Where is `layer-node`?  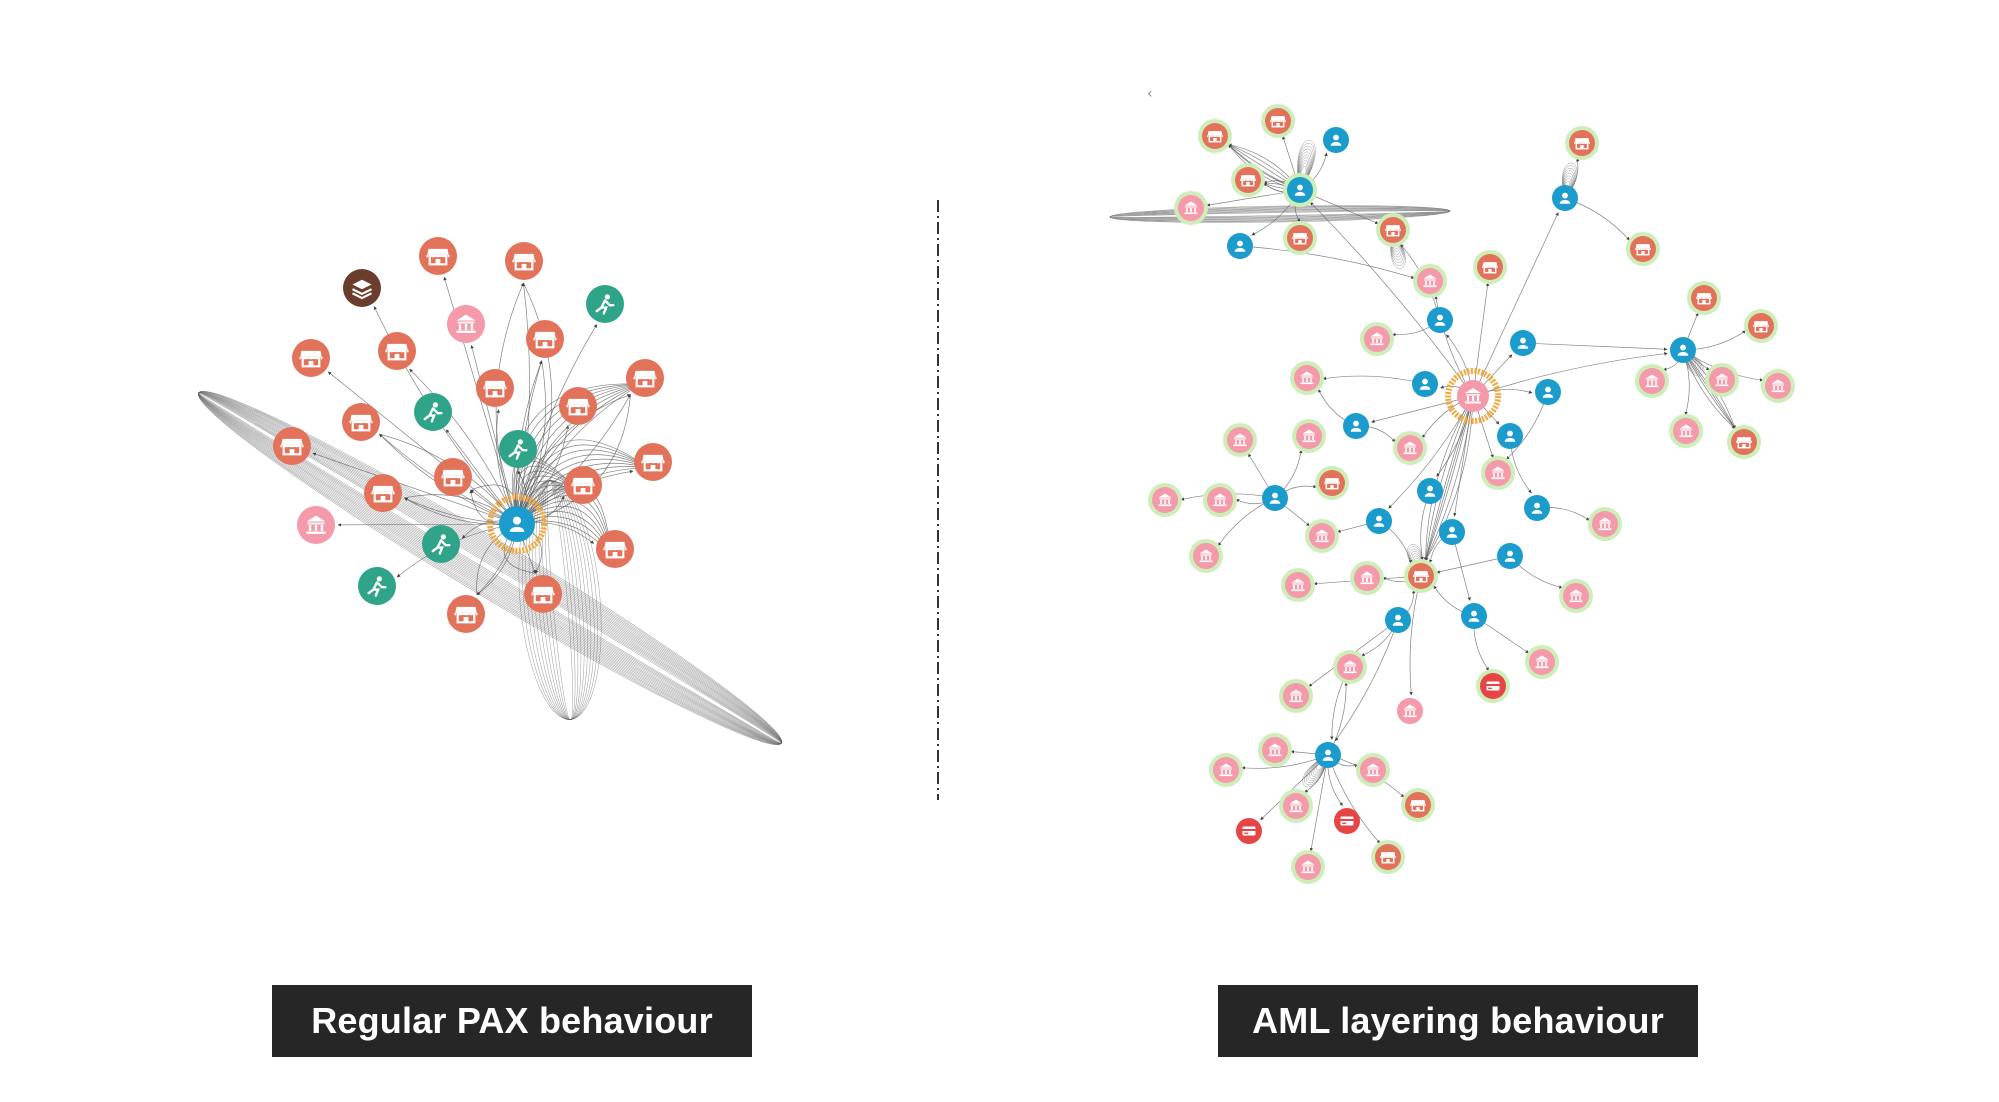
layer-node is located at coordinates (362, 288).